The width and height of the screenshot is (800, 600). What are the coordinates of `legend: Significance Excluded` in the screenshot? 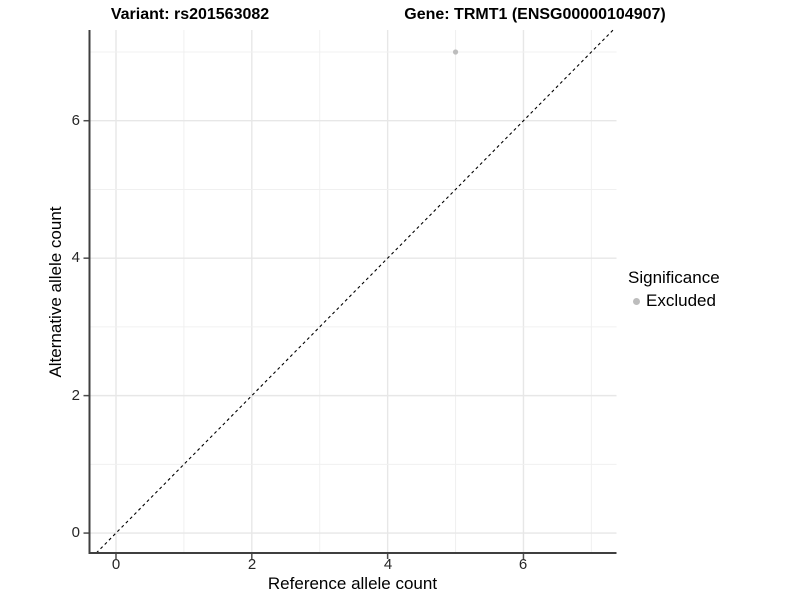 It's located at (674, 289).